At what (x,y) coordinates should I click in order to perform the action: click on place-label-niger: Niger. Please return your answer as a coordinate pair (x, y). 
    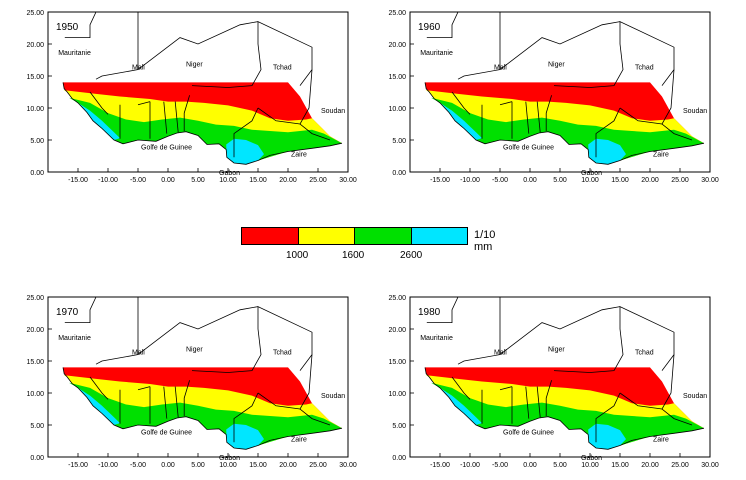
    Looking at the image, I should click on (556, 349).